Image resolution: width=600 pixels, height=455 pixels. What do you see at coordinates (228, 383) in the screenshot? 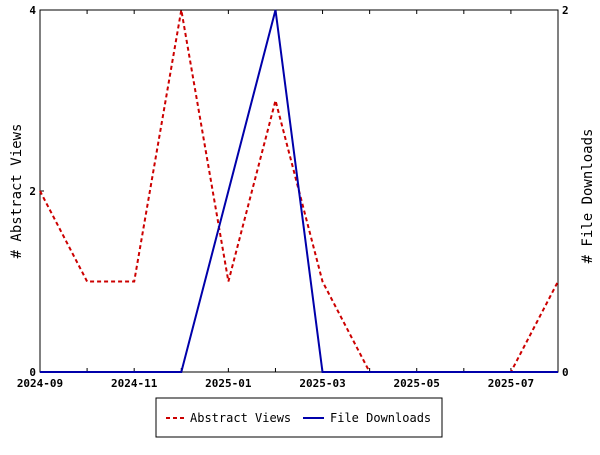
I see `x-tick-label: 2025-01` at bounding box center [228, 383].